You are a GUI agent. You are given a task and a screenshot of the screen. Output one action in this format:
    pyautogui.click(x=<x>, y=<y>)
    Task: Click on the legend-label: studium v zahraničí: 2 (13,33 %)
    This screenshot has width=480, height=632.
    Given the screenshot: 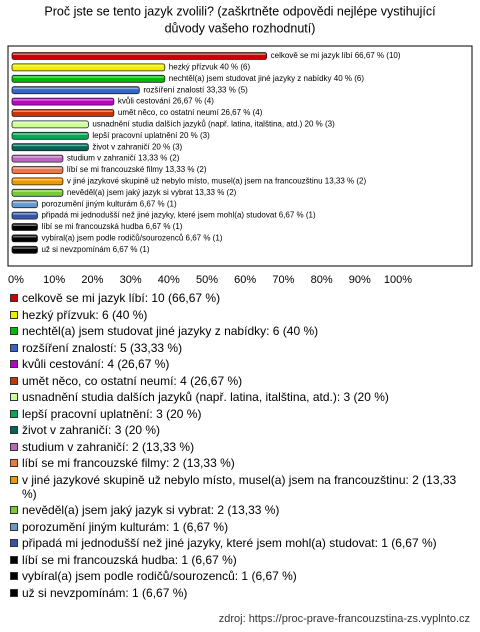 What is the action you would take?
    pyautogui.click(x=108, y=446)
    